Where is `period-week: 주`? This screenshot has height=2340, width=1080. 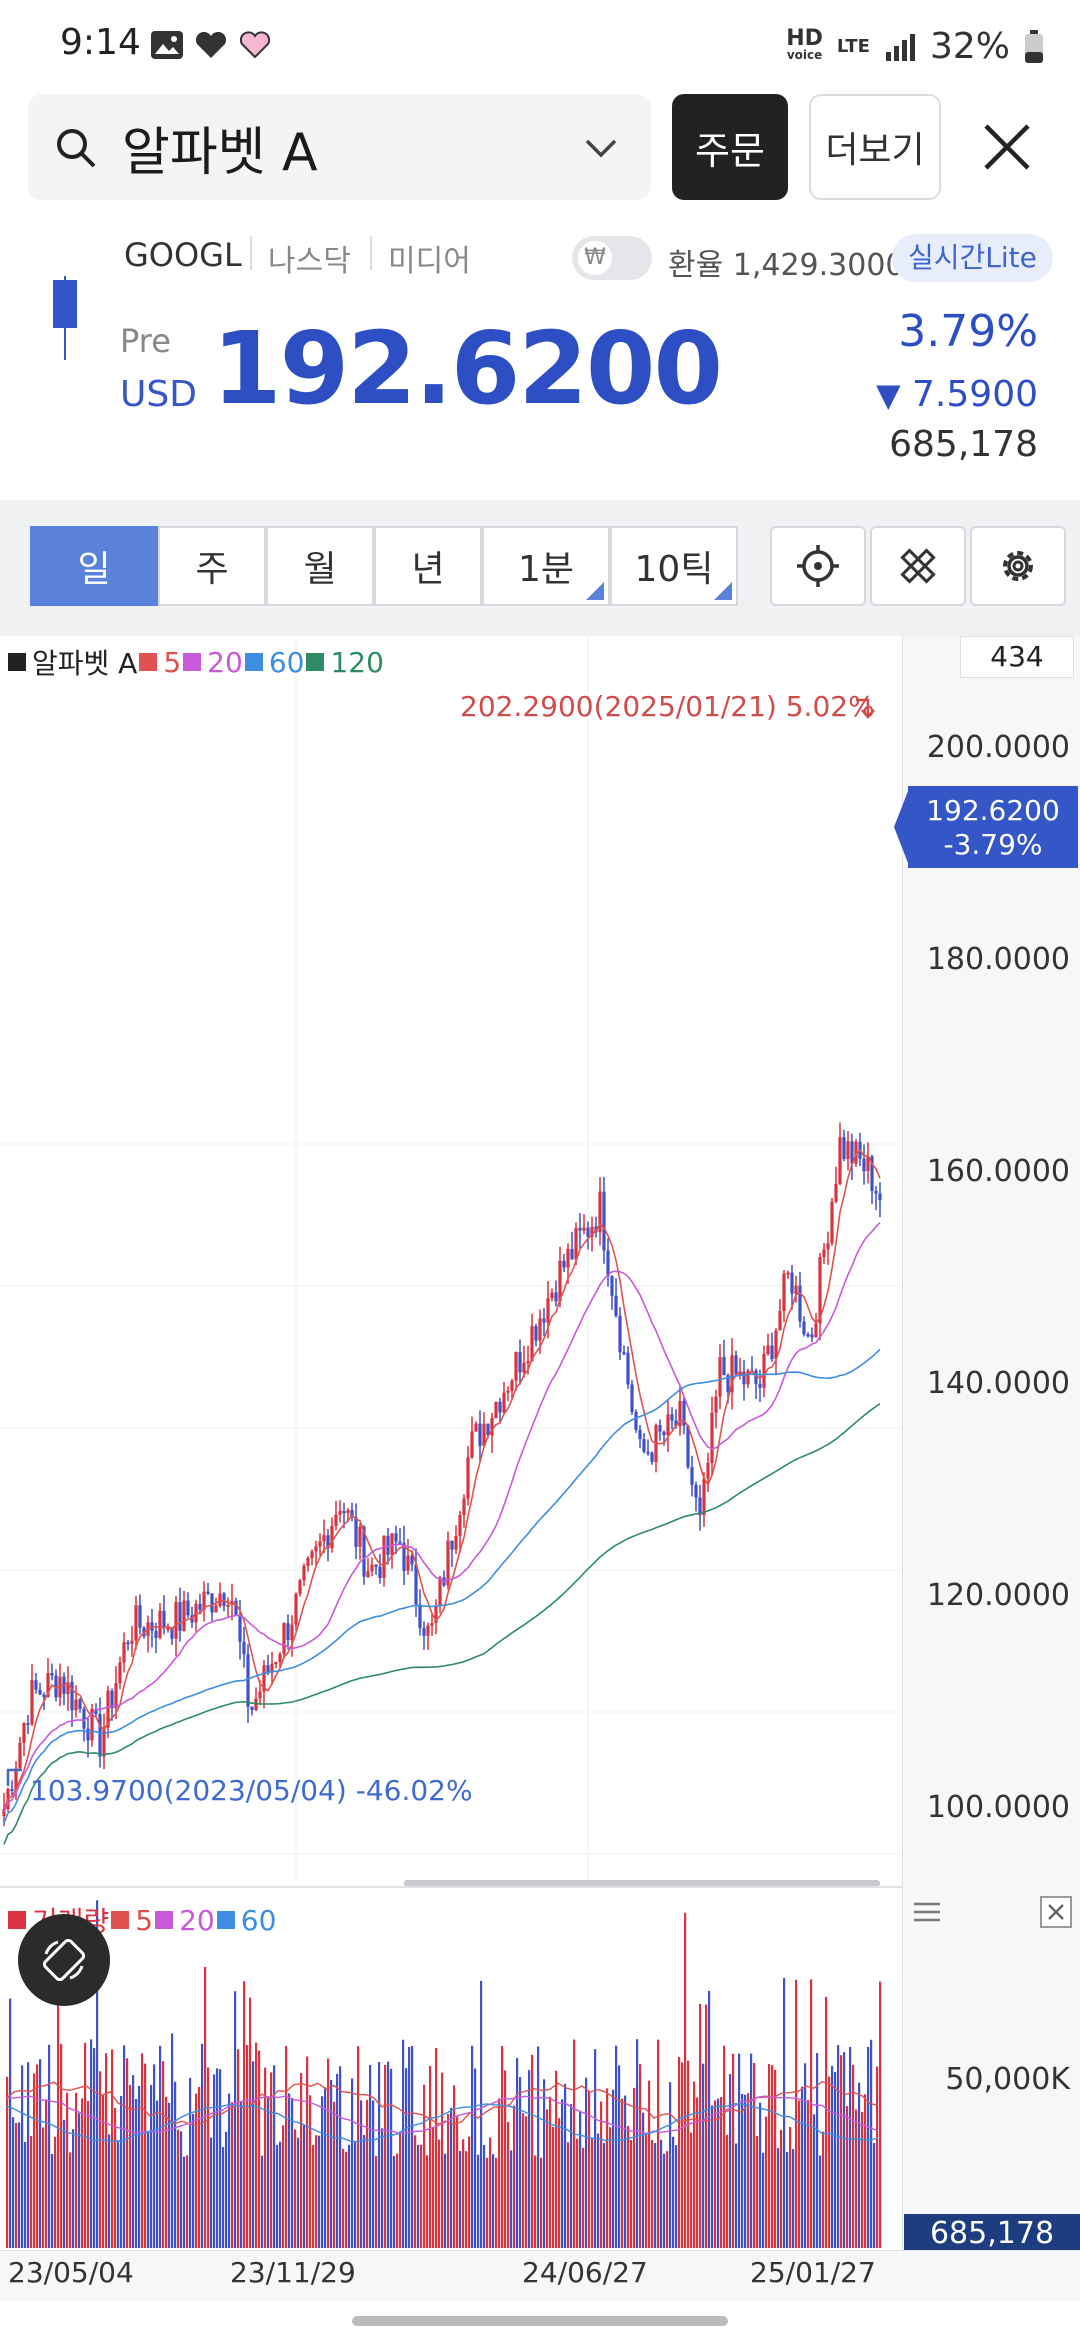
period-week: 주 is located at coordinates (212, 566).